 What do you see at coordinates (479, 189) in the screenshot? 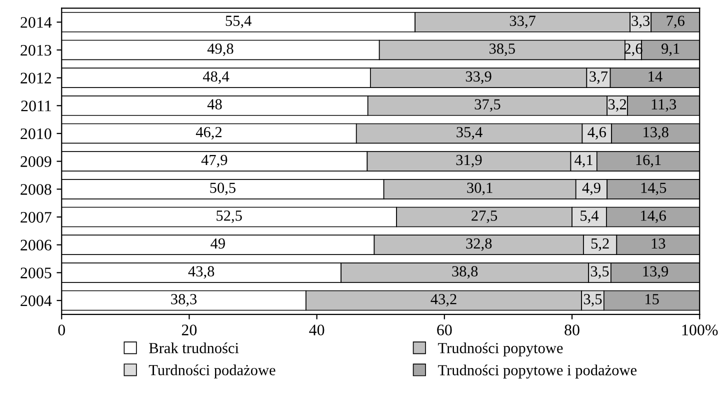
I see `data-label: 30,1` at bounding box center [479, 189].